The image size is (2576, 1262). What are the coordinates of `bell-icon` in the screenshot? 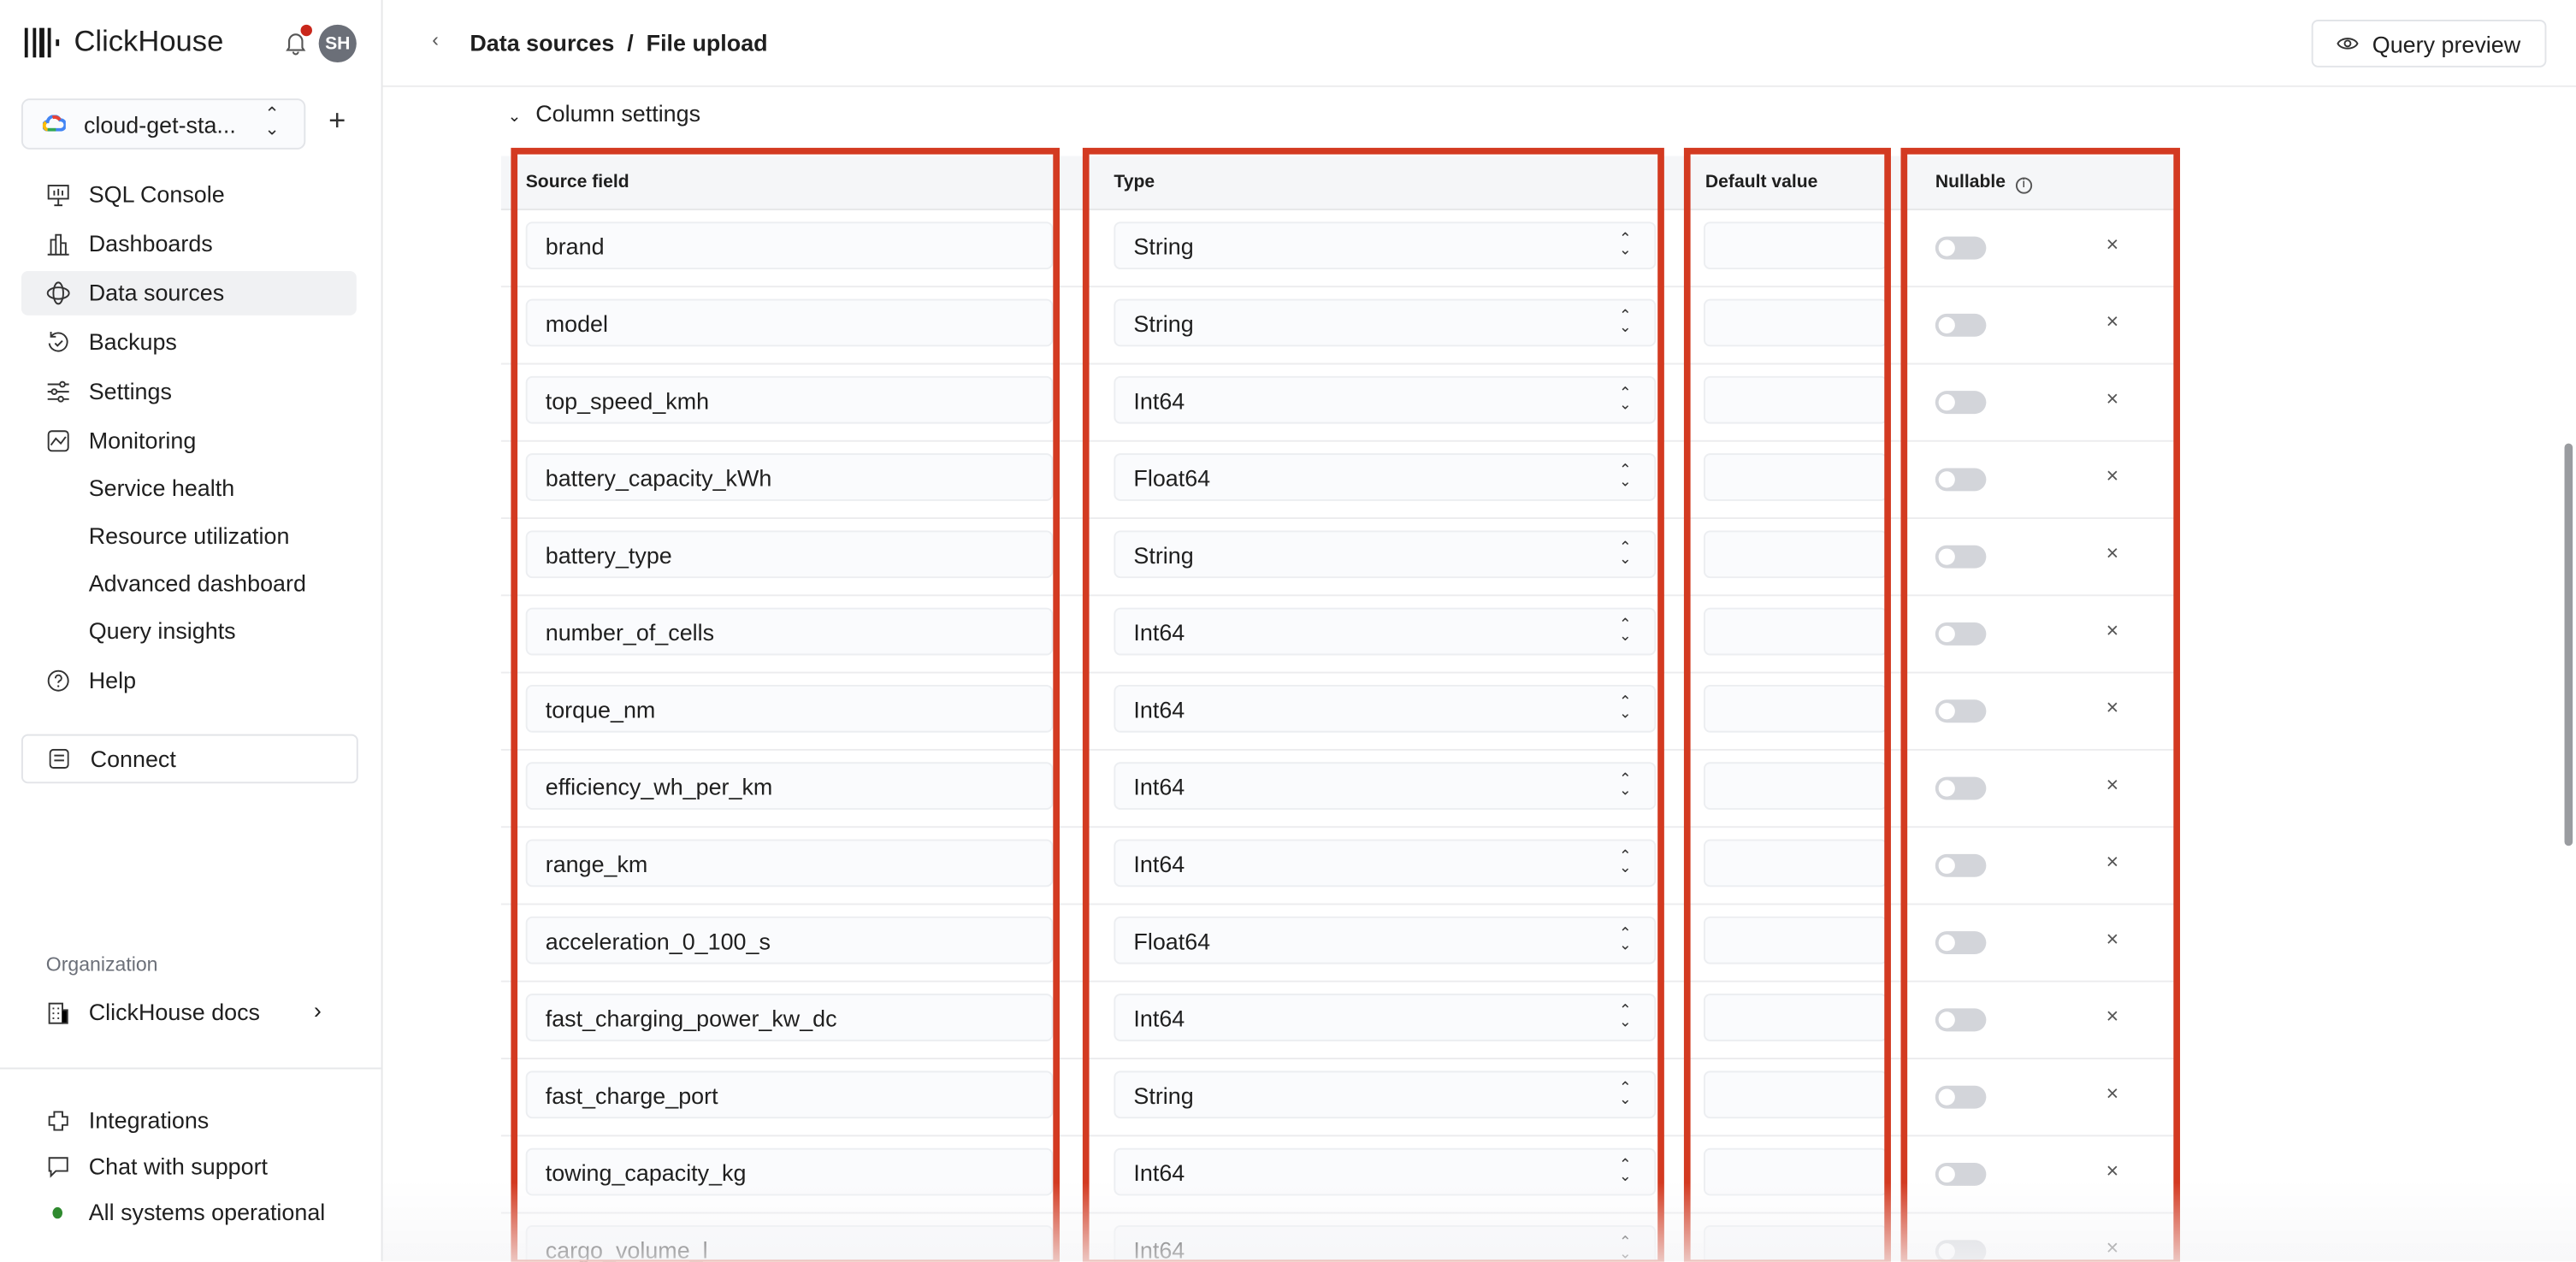 It's located at (295, 43).